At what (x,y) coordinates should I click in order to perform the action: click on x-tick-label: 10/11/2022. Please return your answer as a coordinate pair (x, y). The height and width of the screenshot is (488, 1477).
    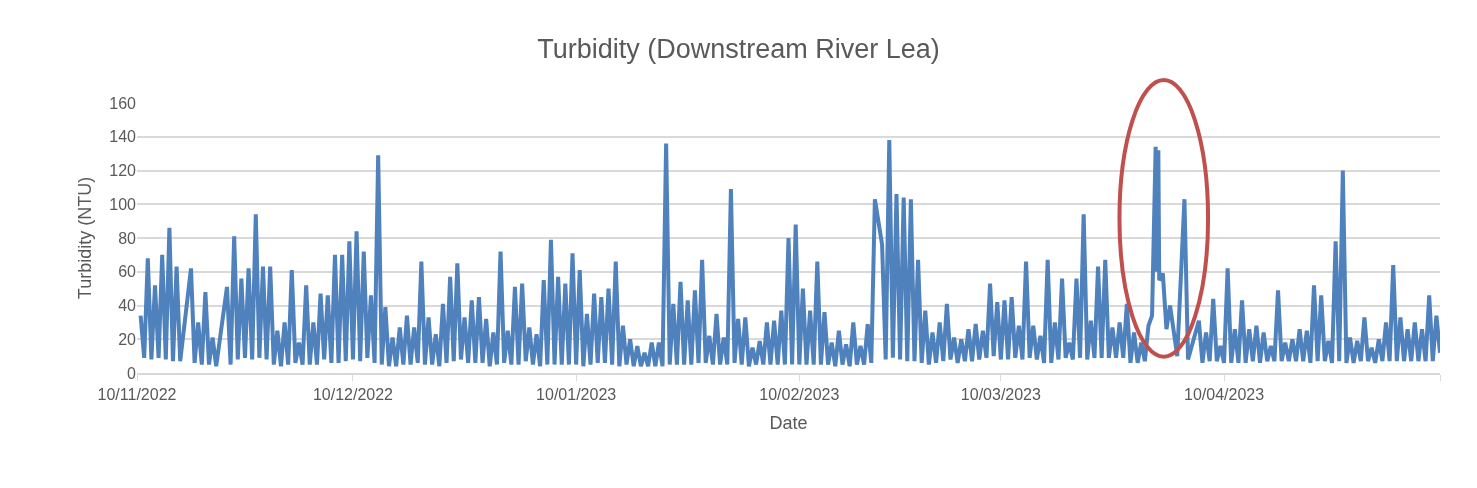
    Looking at the image, I should click on (137, 394).